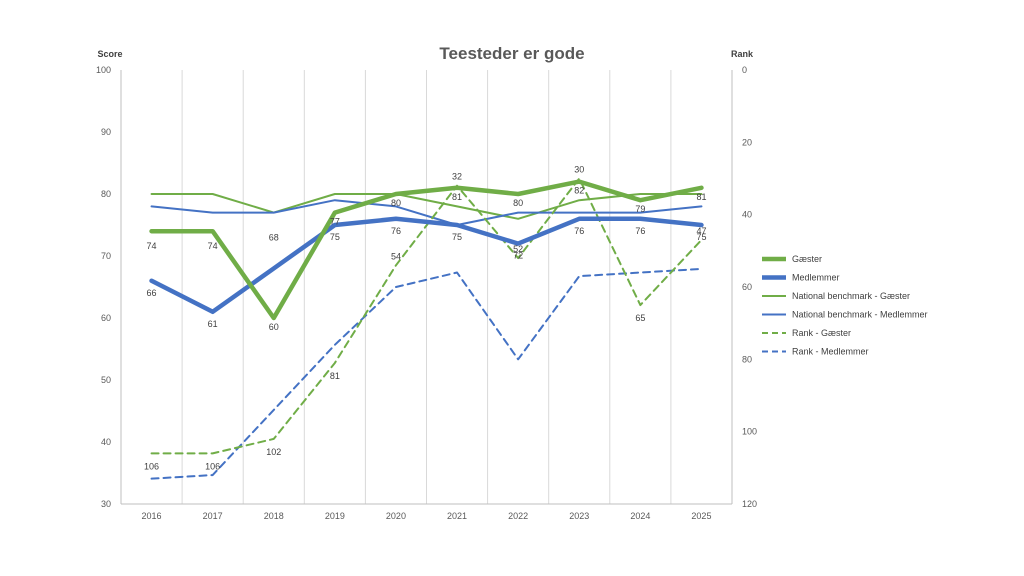 Image resolution: width=1024 pixels, height=576 pixels. What do you see at coordinates (106, 380) in the screenshot?
I see `left-tick-label: 50` at bounding box center [106, 380].